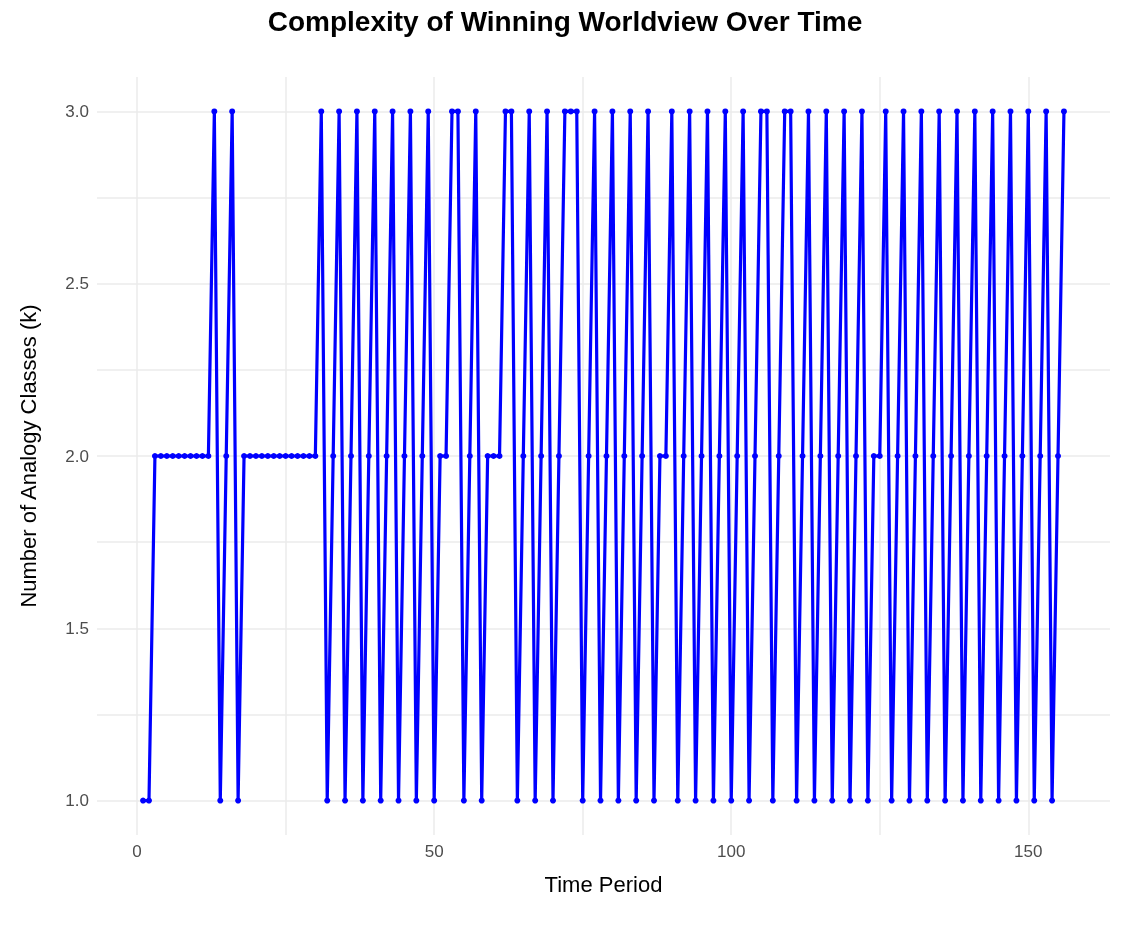 Image resolution: width=1130 pixels, height=935 pixels. Describe the element at coordinates (28, 456) in the screenshot. I see `y-axis-title: Number of Analogy Classes (k)` at that location.